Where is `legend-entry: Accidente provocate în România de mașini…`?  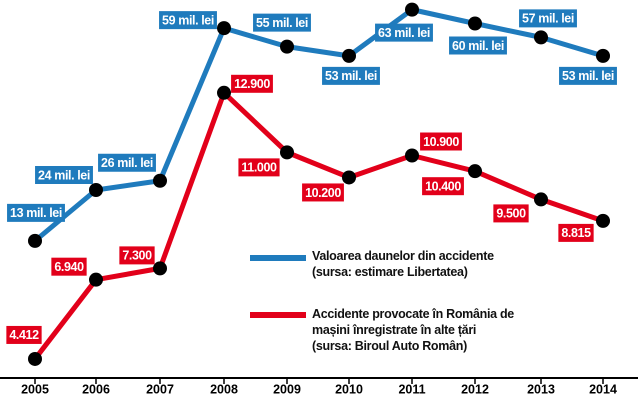
legend-entry: Accidente provocate în România de mașini… is located at coordinates (414, 330).